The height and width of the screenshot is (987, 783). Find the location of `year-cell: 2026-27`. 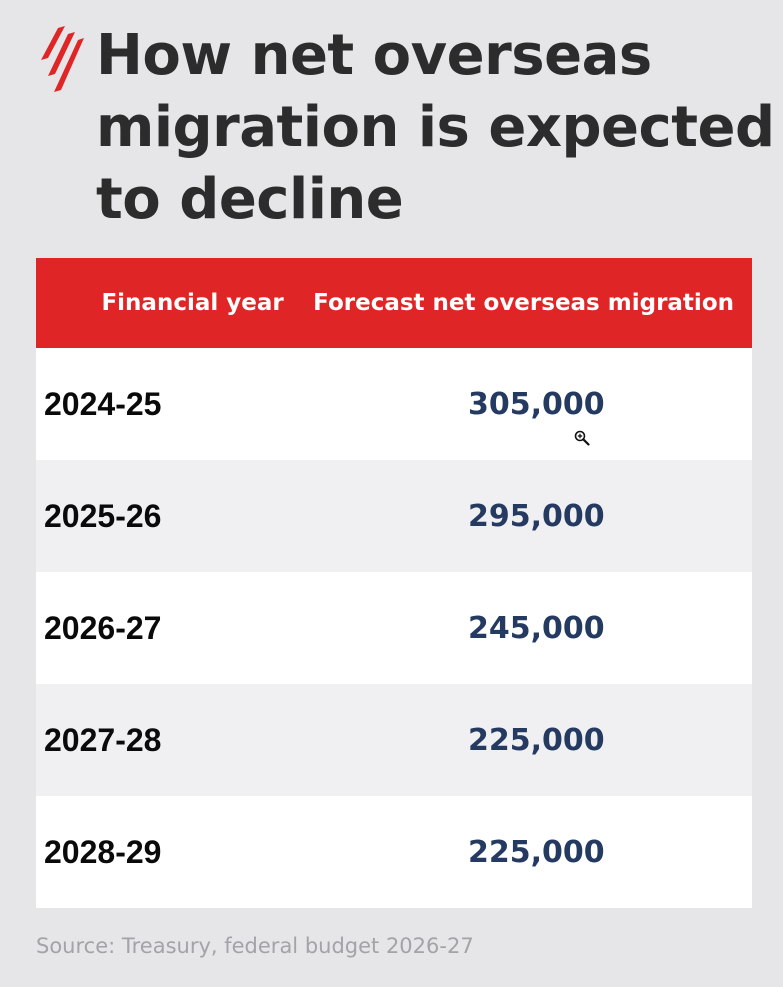

year-cell: 2026-27 is located at coordinates (103, 627).